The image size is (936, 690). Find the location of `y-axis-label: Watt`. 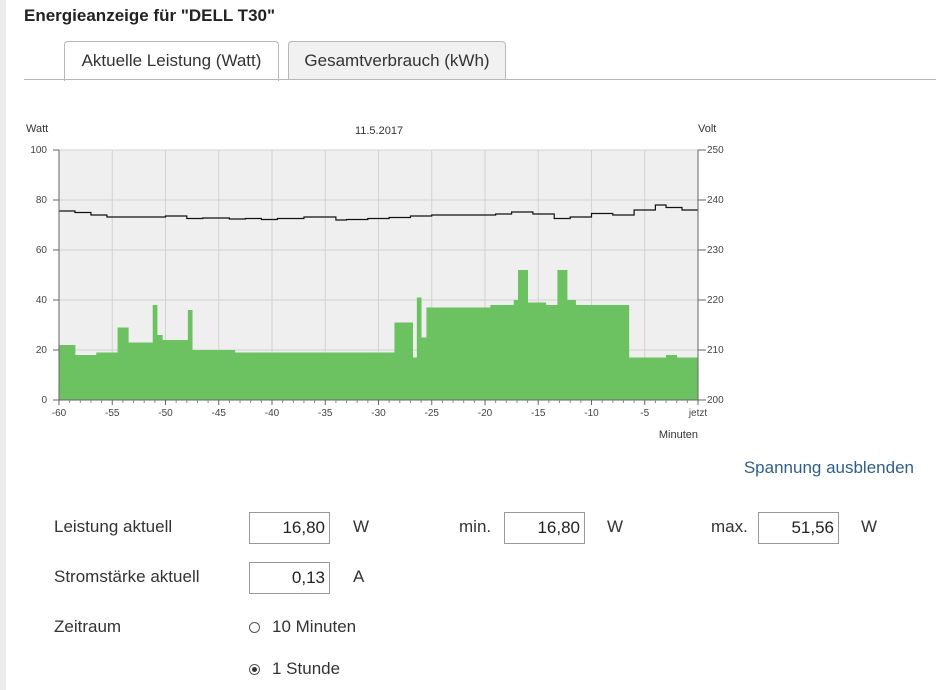

y-axis-label: Watt is located at coordinates (37, 129).